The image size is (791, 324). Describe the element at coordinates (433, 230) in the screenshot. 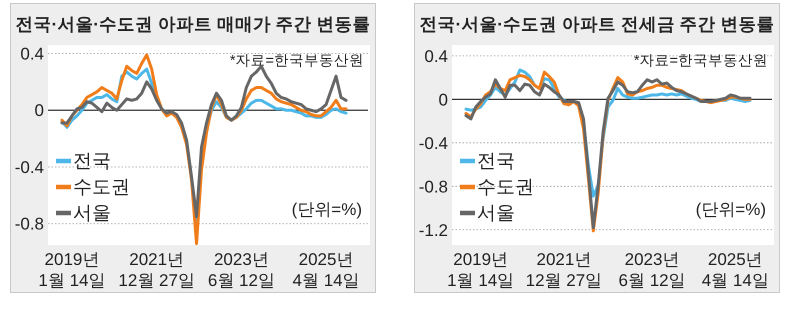

I see `y-tick-label: -1.2` at that location.